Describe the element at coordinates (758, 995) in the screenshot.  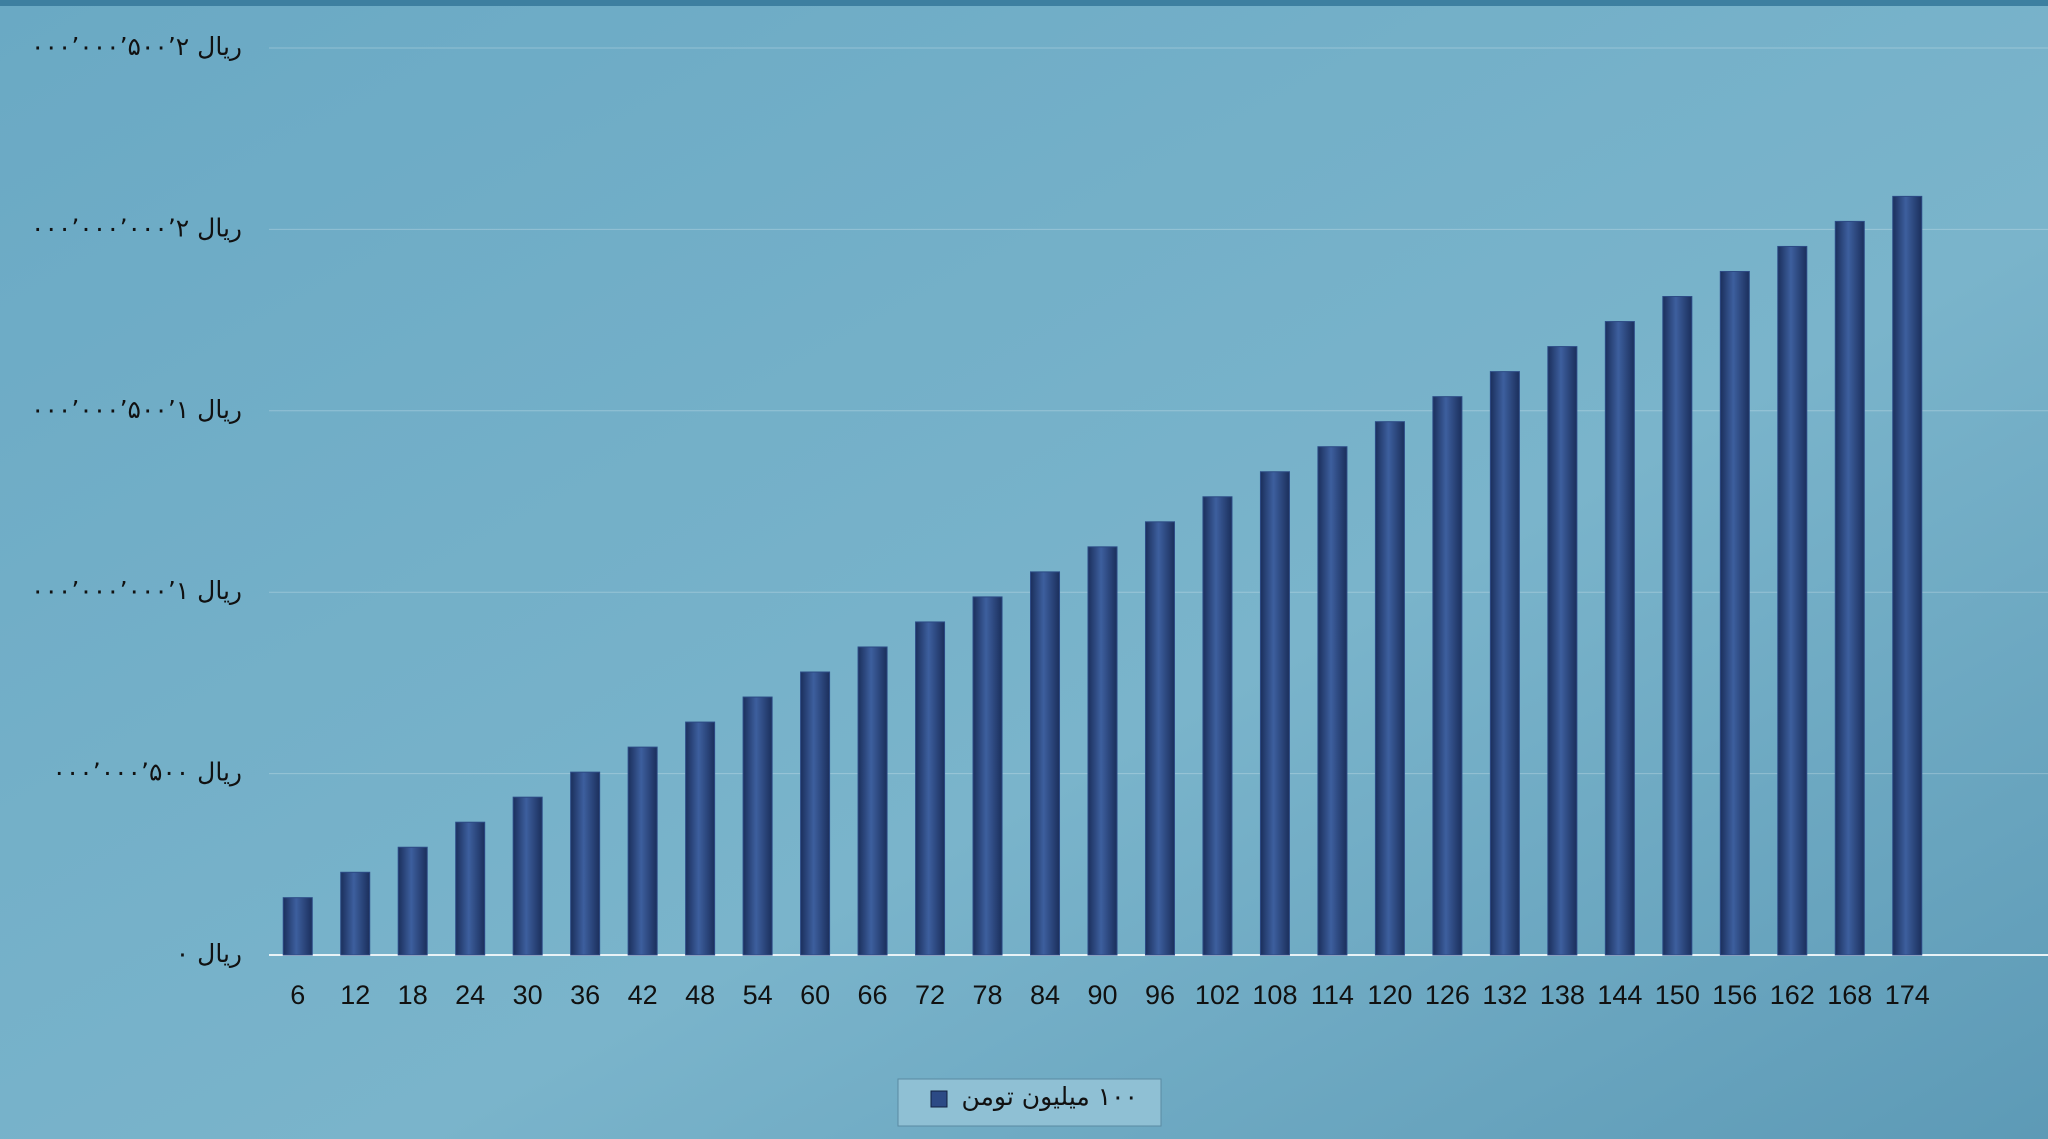
I see `x-tick-label: 54` at that location.